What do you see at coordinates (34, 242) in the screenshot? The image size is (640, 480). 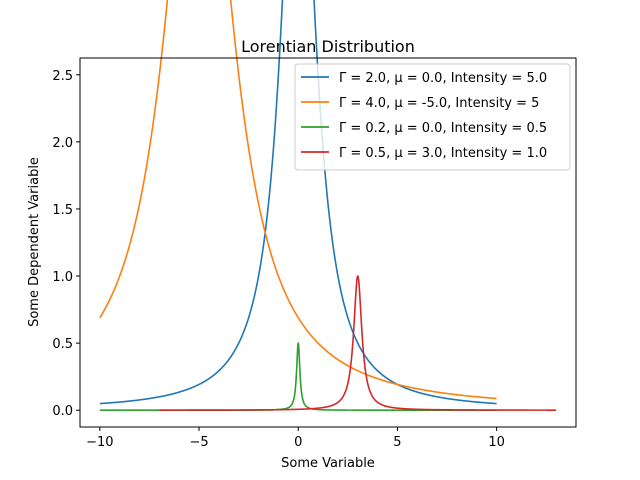 I see `y-axis-label: Some Dependent Variable` at bounding box center [34, 242].